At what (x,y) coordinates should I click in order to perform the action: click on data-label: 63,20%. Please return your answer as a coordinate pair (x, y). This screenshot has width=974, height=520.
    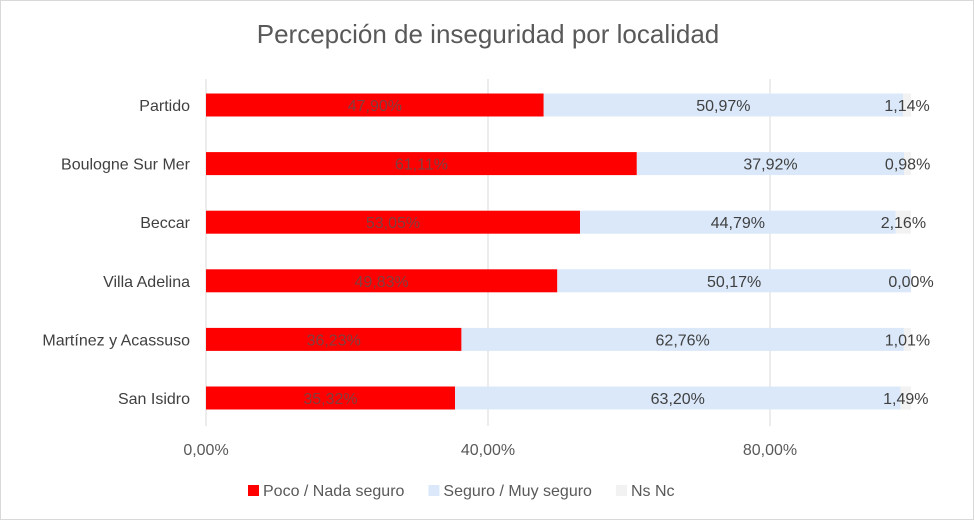
    Looking at the image, I should click on (678, 399).